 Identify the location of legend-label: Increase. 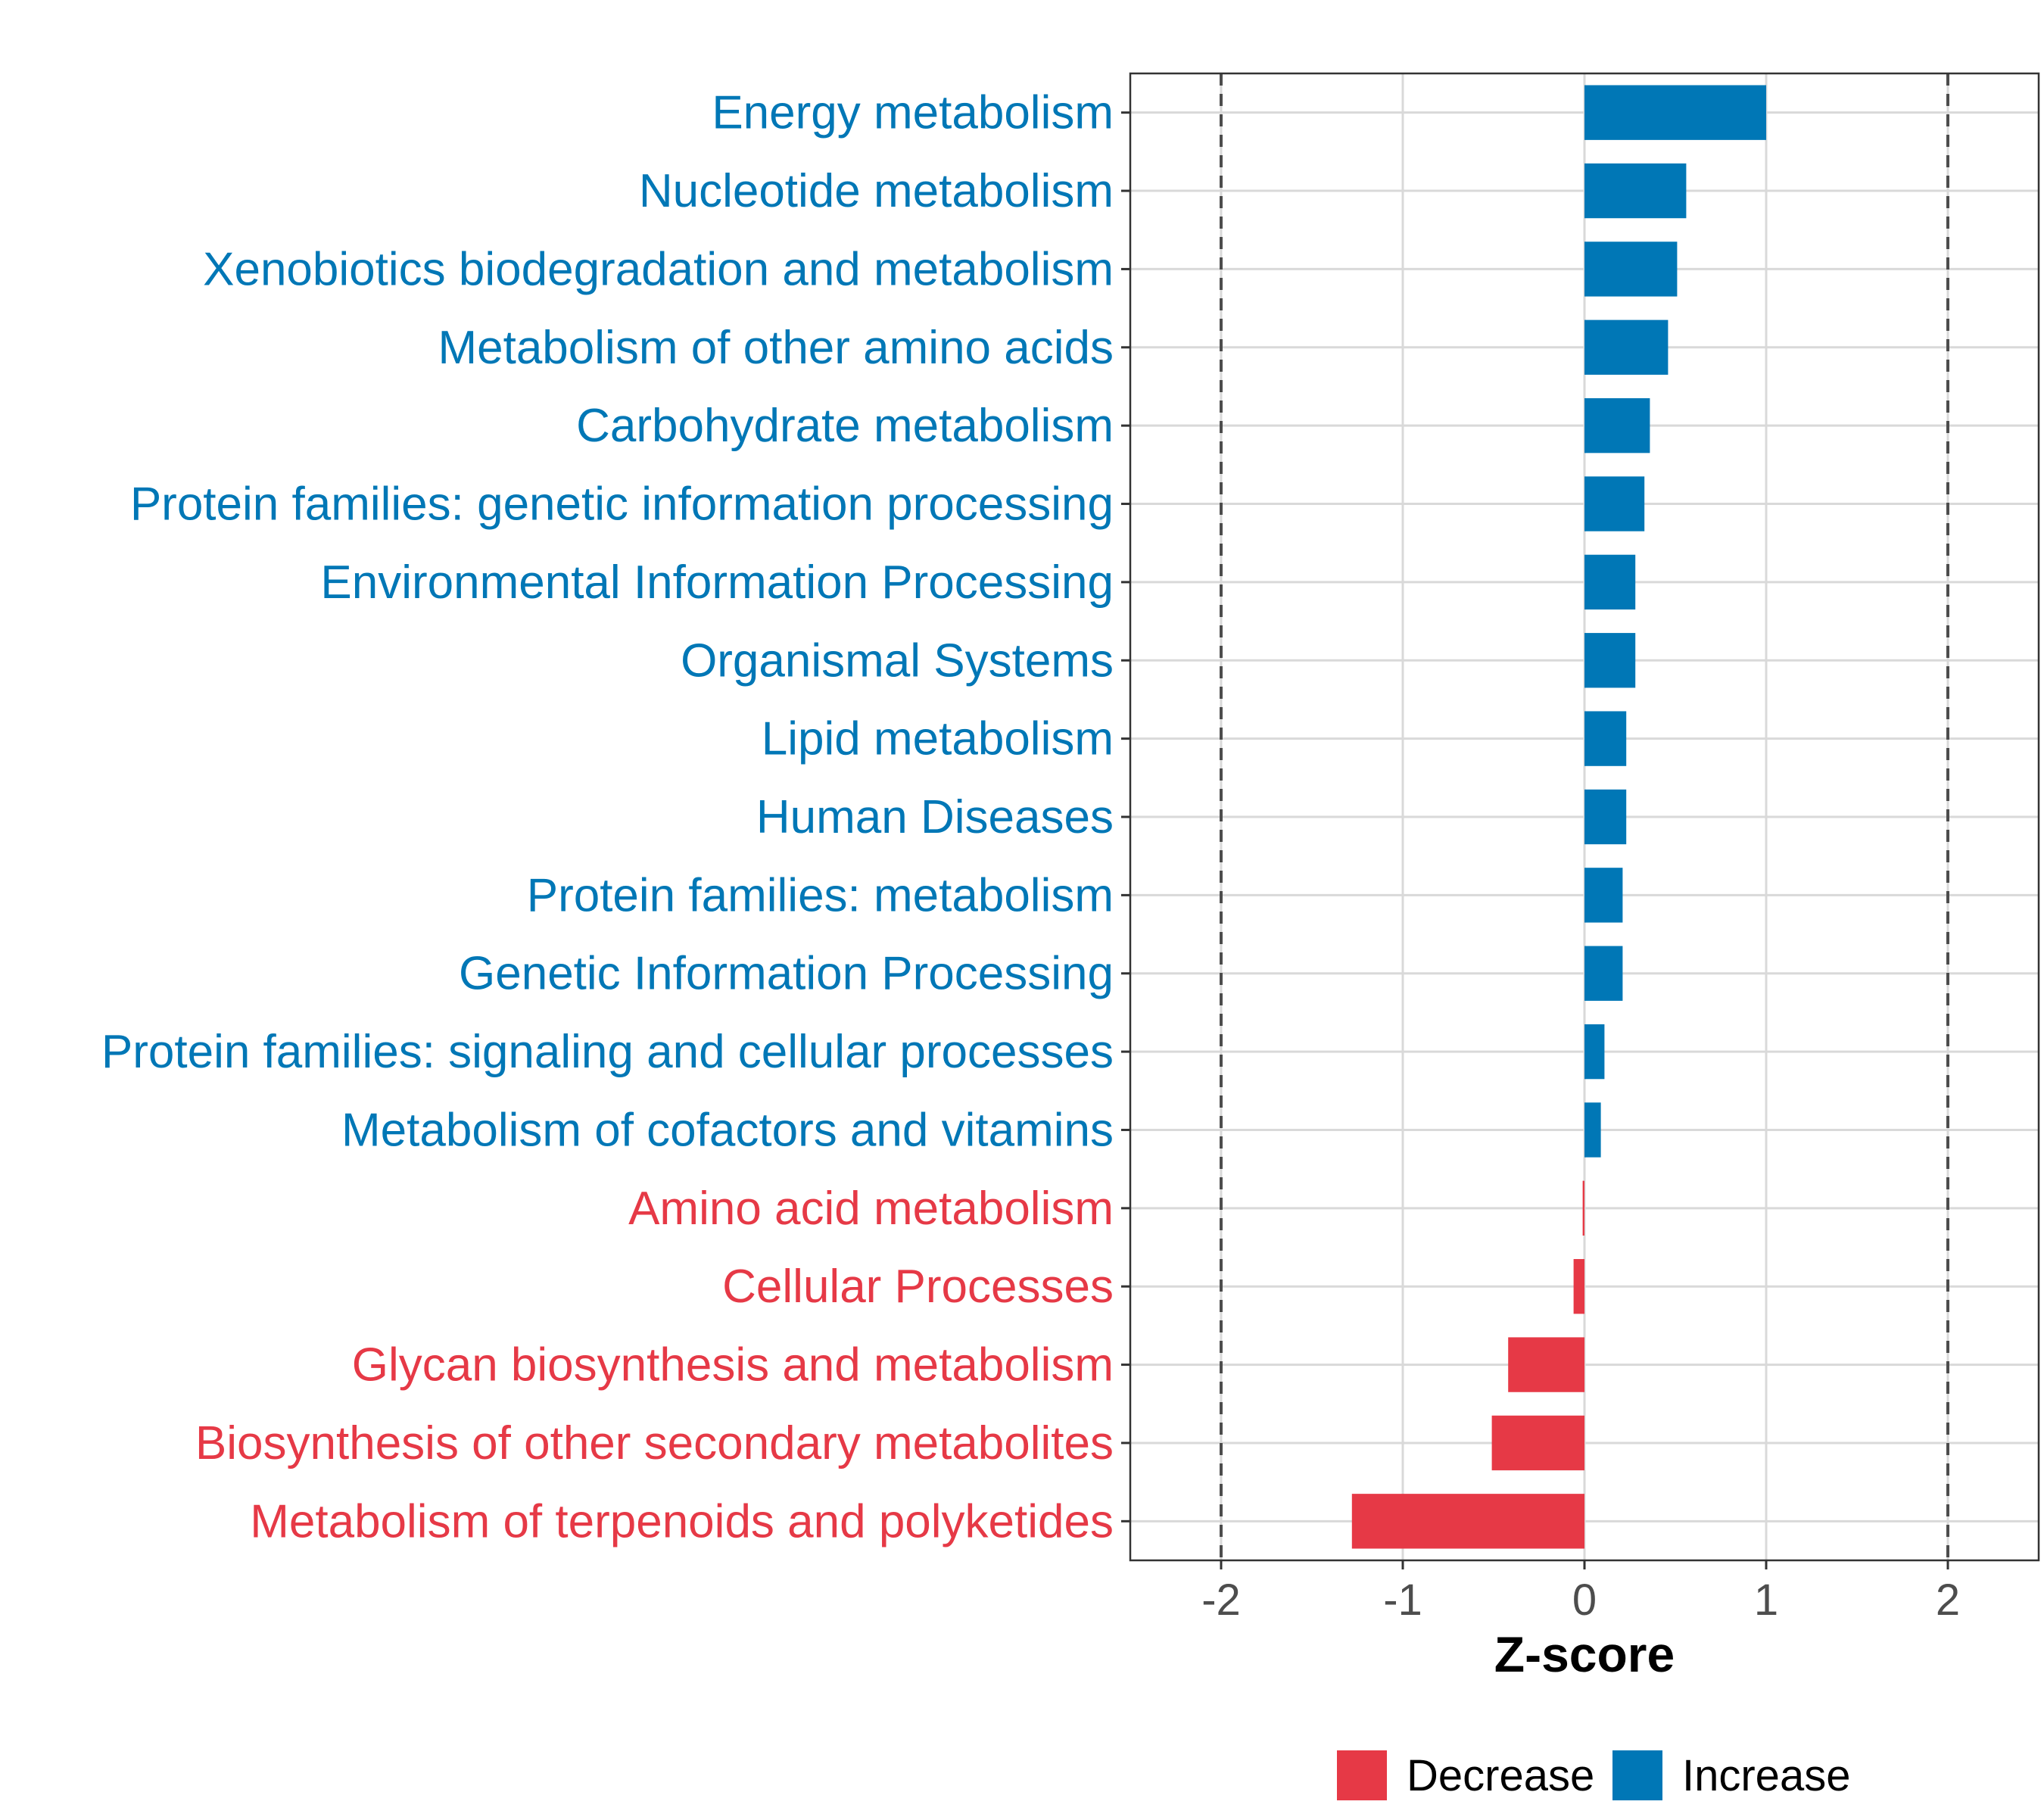
(1766, 1775).